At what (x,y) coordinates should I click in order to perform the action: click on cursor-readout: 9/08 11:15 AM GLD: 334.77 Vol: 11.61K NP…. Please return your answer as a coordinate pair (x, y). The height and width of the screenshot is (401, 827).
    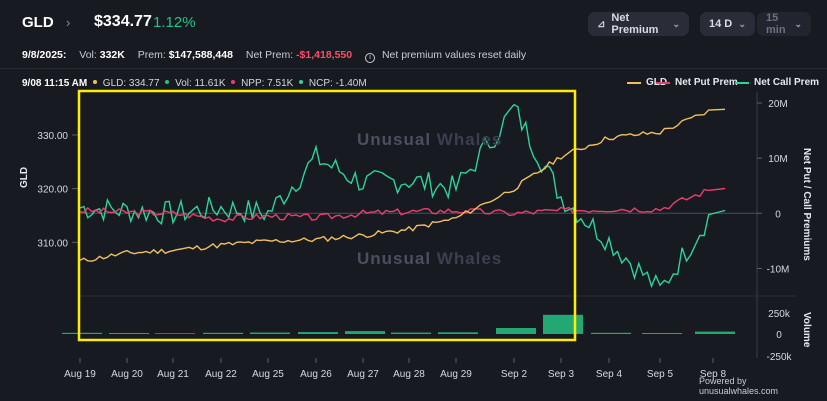
    Looking at the image, I should click on (194, 83).